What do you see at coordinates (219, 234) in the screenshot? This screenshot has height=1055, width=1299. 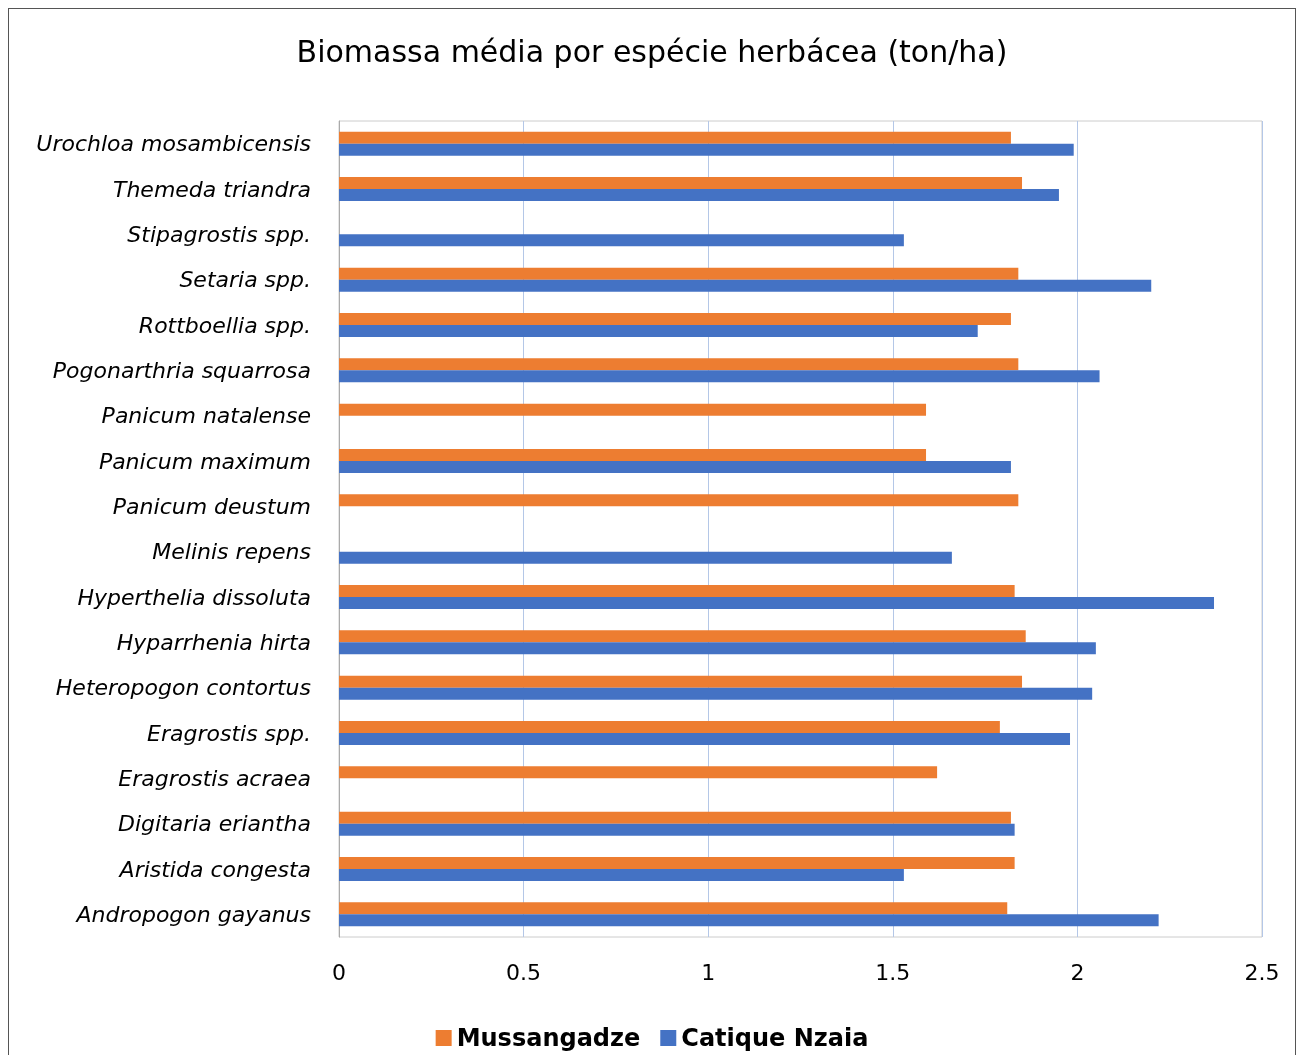 I see `y-tick-label: Stipagrostis spp.` at bounding box center [219, 234].